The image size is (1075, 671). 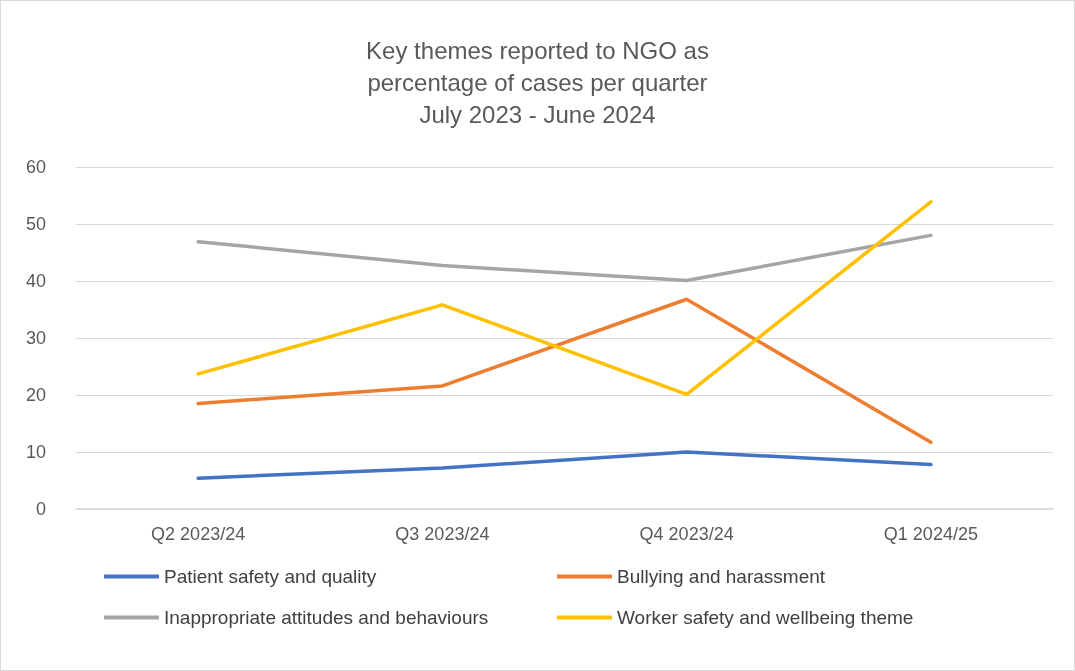 What do you see at coordinates (930, 534) in the screenshot?
I see `x-tick-label: Q1 2024/25` at bounding box center [930, 534].